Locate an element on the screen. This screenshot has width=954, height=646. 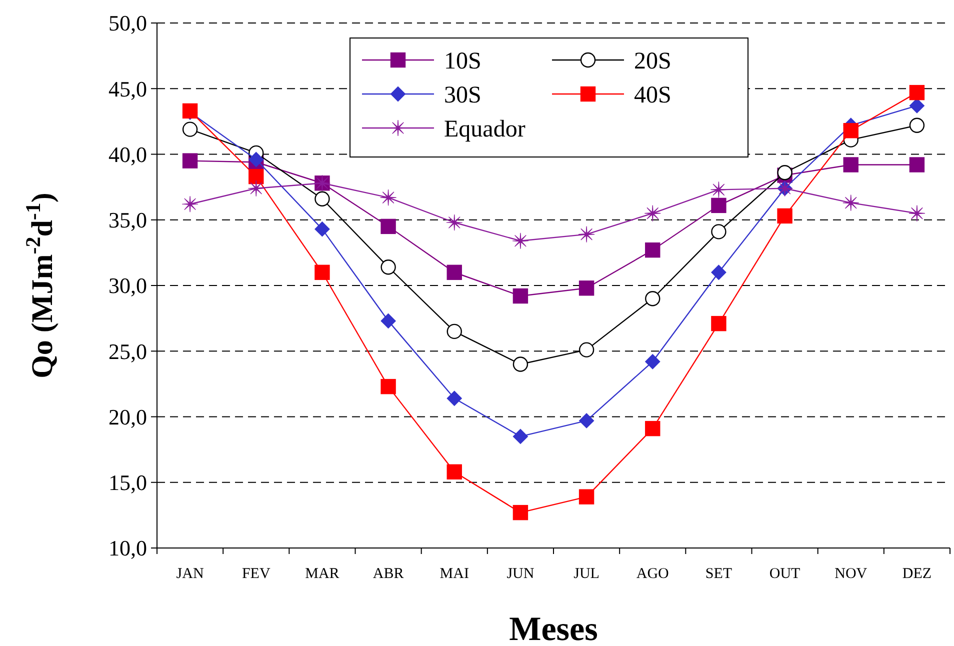
y-tick-label: 15,0 is located at coordinates (127, 483).